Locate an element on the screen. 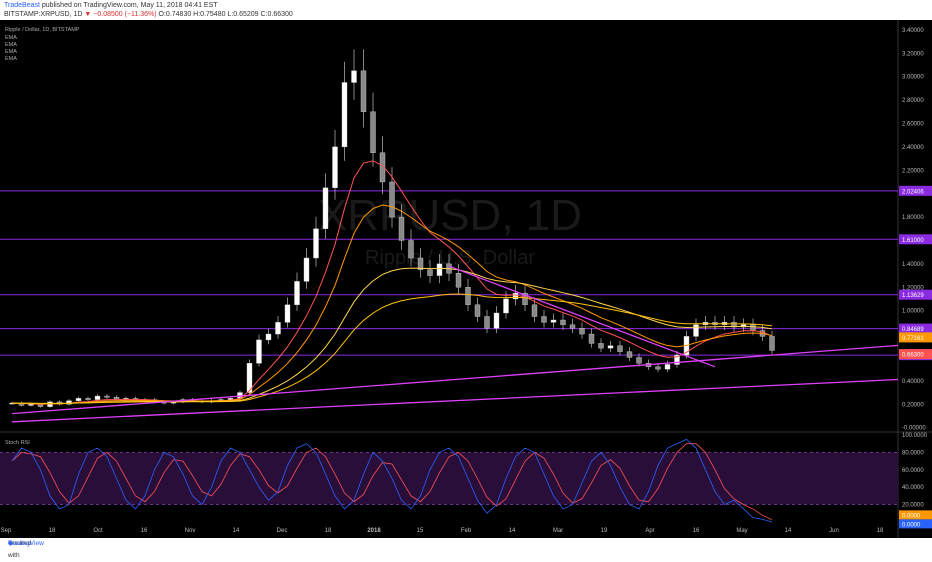 The image size is (932, 562). author-link: TradeBeast is located at coordinates (22, 5).